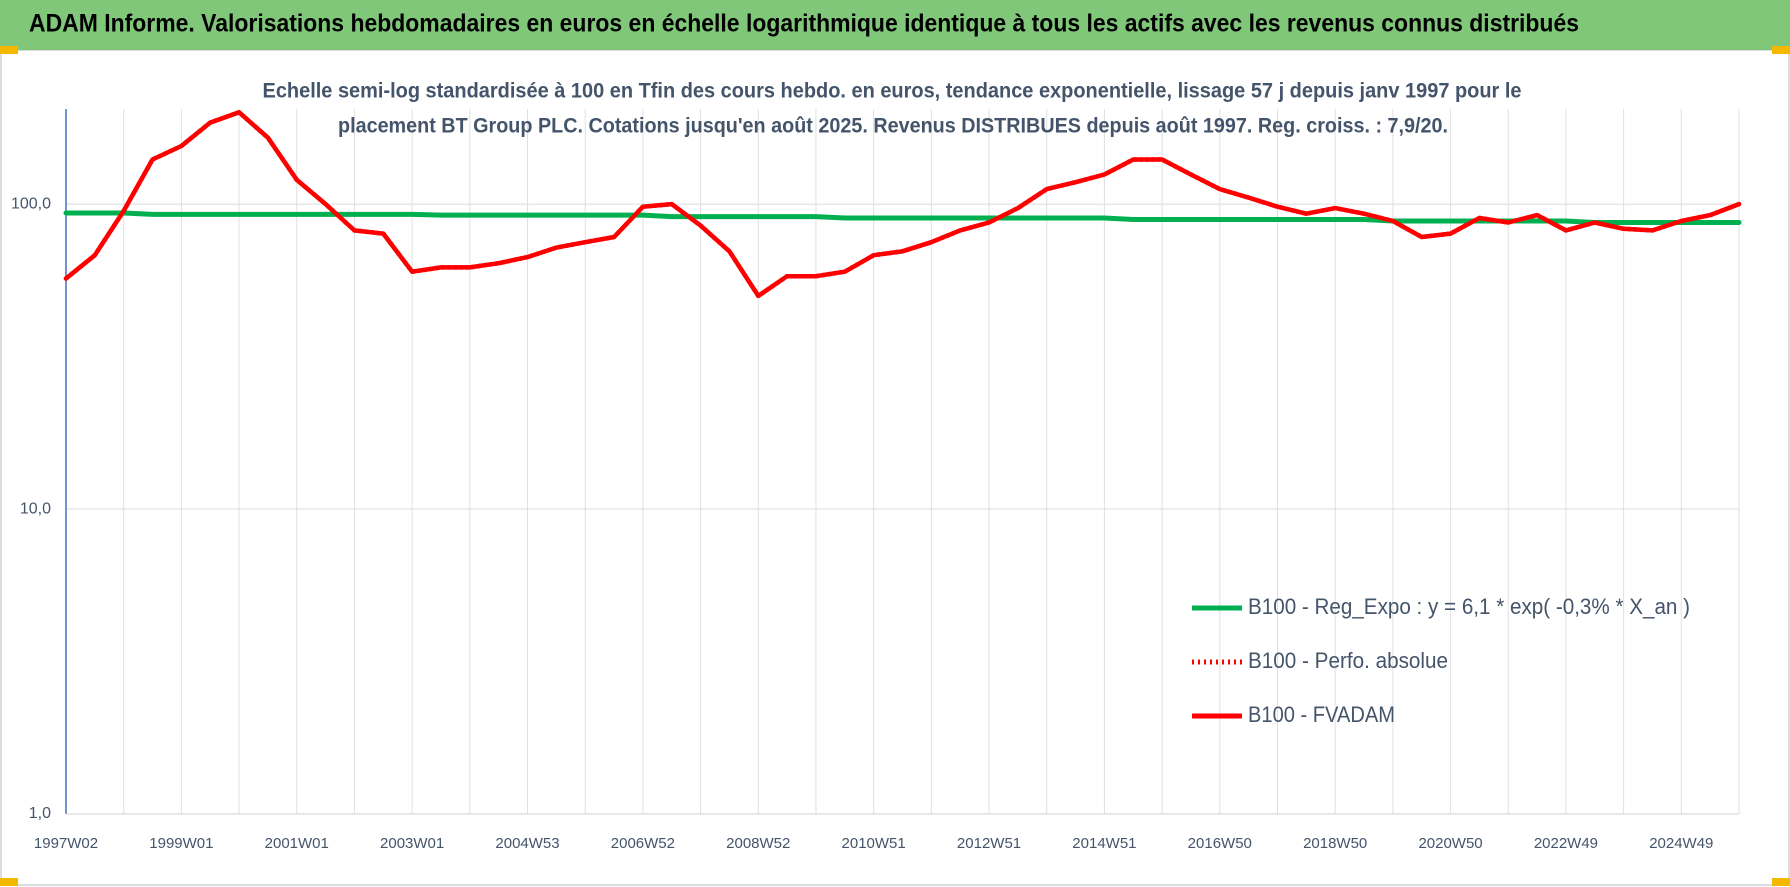 This screenshot has height=887, width=1790. What do you see at coordinates (1450, 843) in the screenshot?
I see `x-tick-label: 2020W50` at bounding box center [1450, 843].